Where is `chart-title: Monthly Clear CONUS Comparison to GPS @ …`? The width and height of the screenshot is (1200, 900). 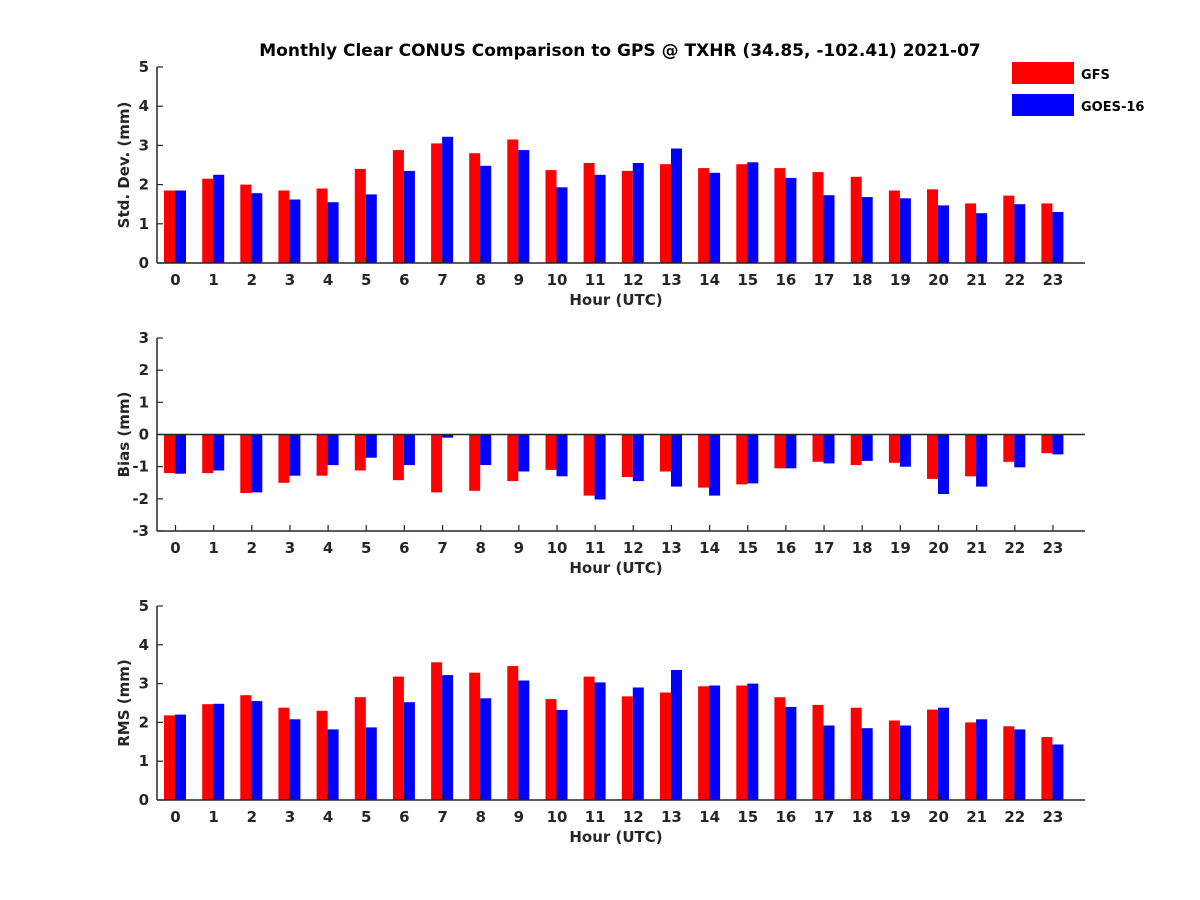
chart-title: Monthly Clear CONUS Comparison to GPS @ … is located at coordinates (619, 51).